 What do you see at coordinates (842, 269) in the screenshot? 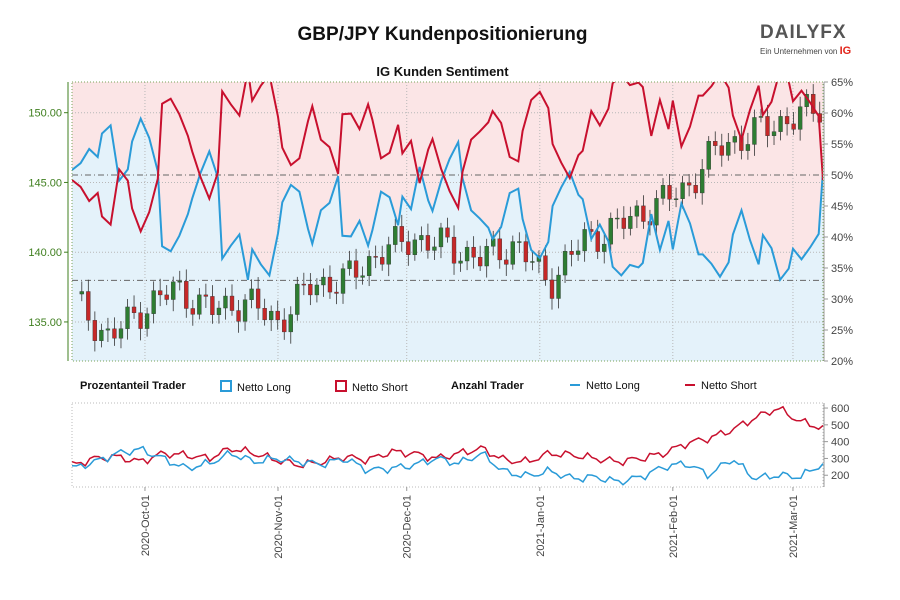
I see `pct-tick-label: 35%` at bounding box center [842, 269].